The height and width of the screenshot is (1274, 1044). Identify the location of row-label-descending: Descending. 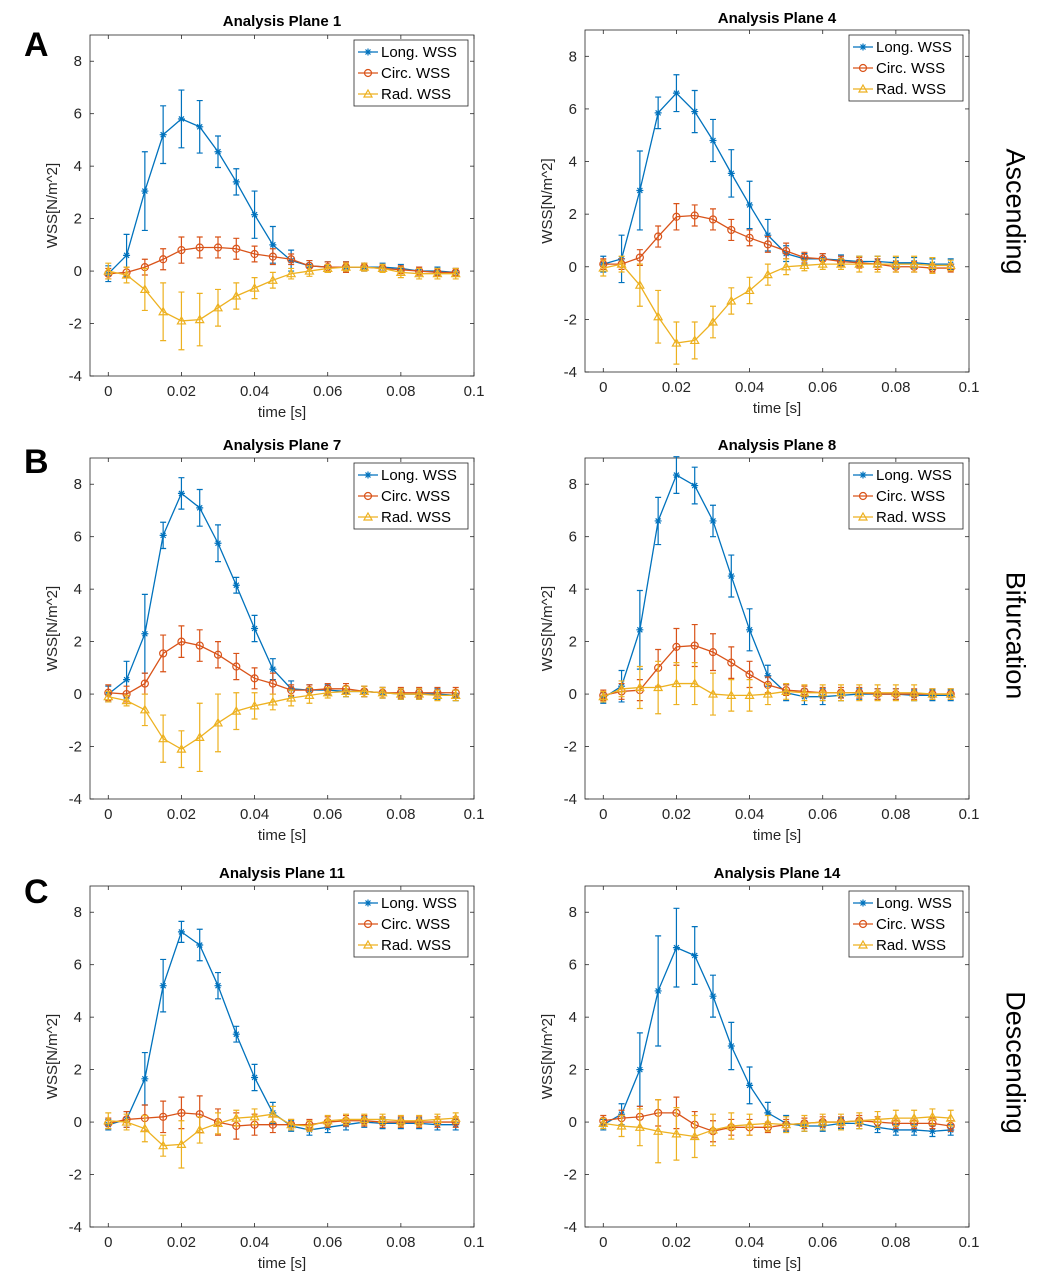
(1015, 1062).